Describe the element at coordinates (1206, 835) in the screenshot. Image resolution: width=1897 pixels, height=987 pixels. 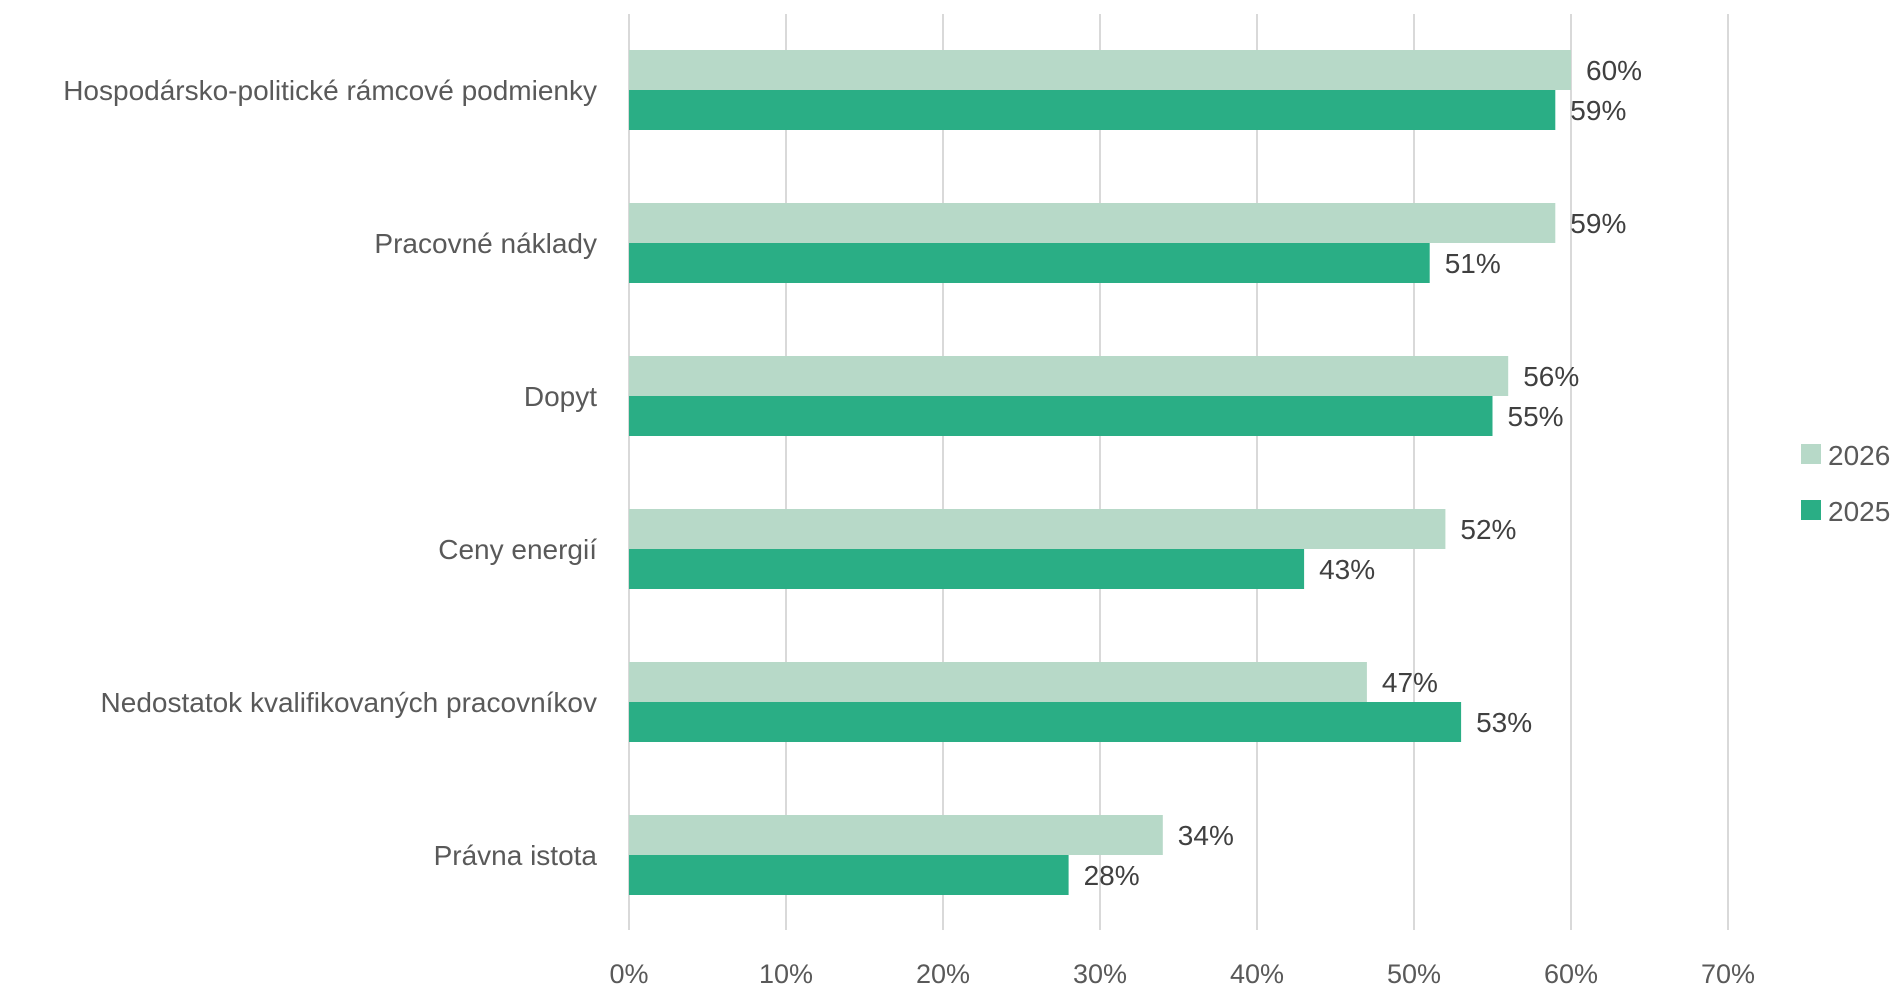
I see `data-label-2026: 34%` at that location.